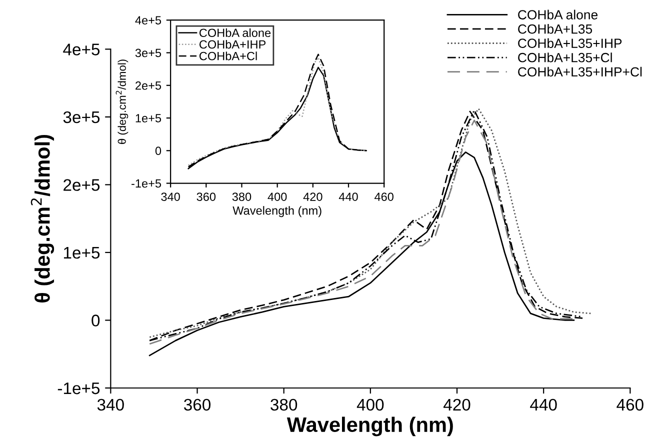 The width and height of the screenshot is (651, 447). I want to click on legend-label: COHbA+L35+IHP+Cl, so click(580, 71).